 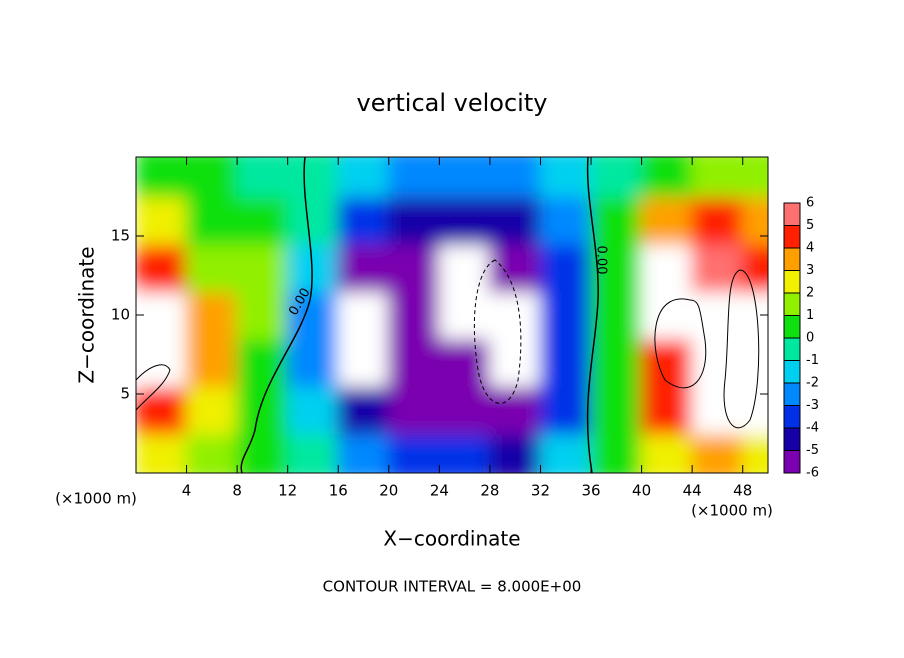 What do you see at coordinates (692, 491) in the screenshot?
I see `x-tick-label: 44` at bounding box center [692, 491].